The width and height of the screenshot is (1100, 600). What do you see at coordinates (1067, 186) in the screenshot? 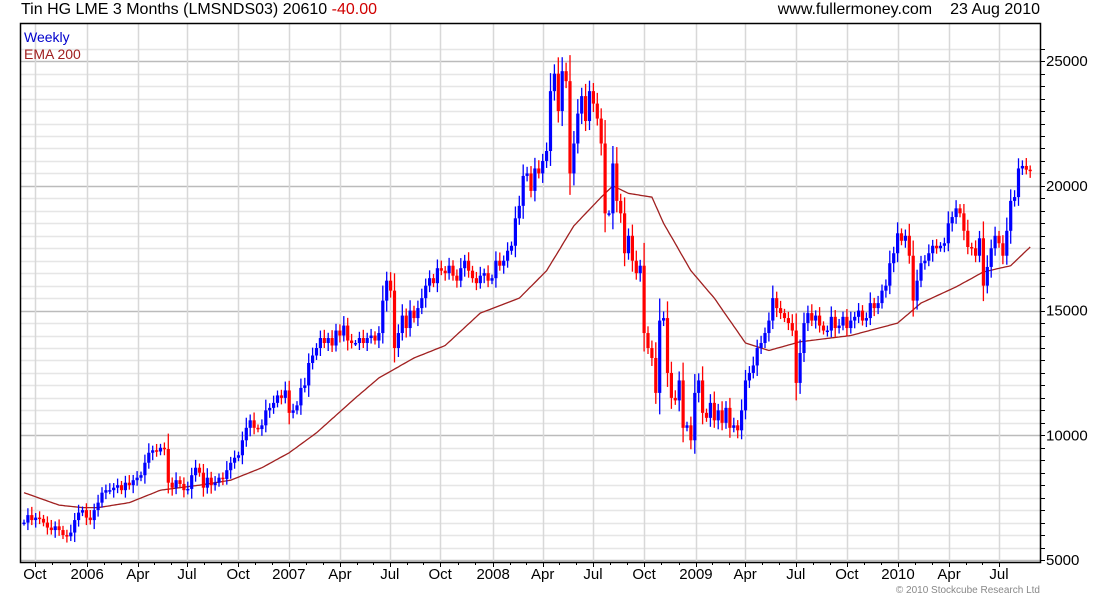
I see `y-tick-label: 20000` at bounding box center [1067, 186].